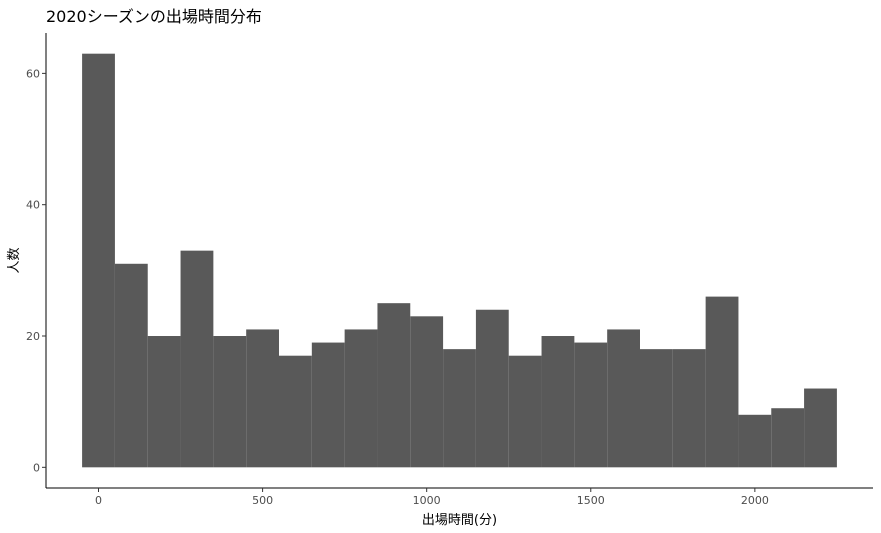  What do you see at coordinates (33, 336) in the screenshot?
I see `y-tick-label: 20` at bounding box center [33, 336].